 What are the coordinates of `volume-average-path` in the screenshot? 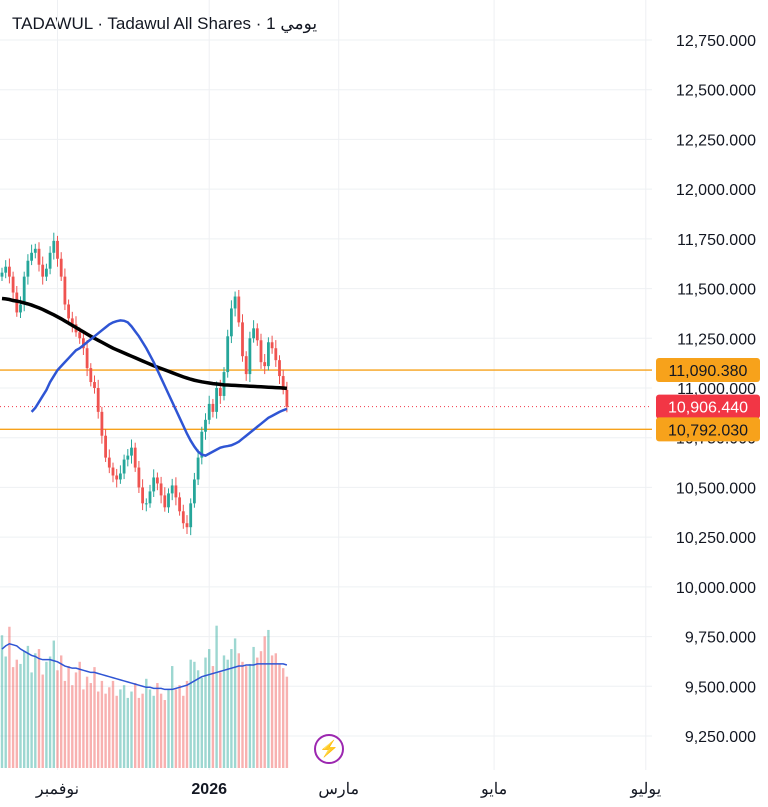 It's located at (144, 666).